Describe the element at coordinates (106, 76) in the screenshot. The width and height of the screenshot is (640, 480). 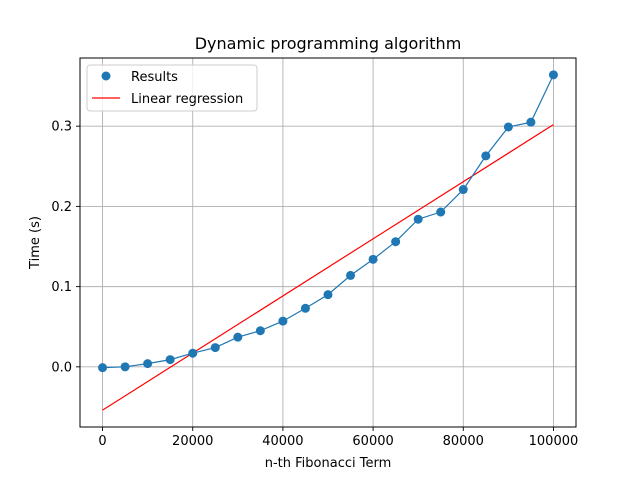
I see `legend-results-marker` at that location.